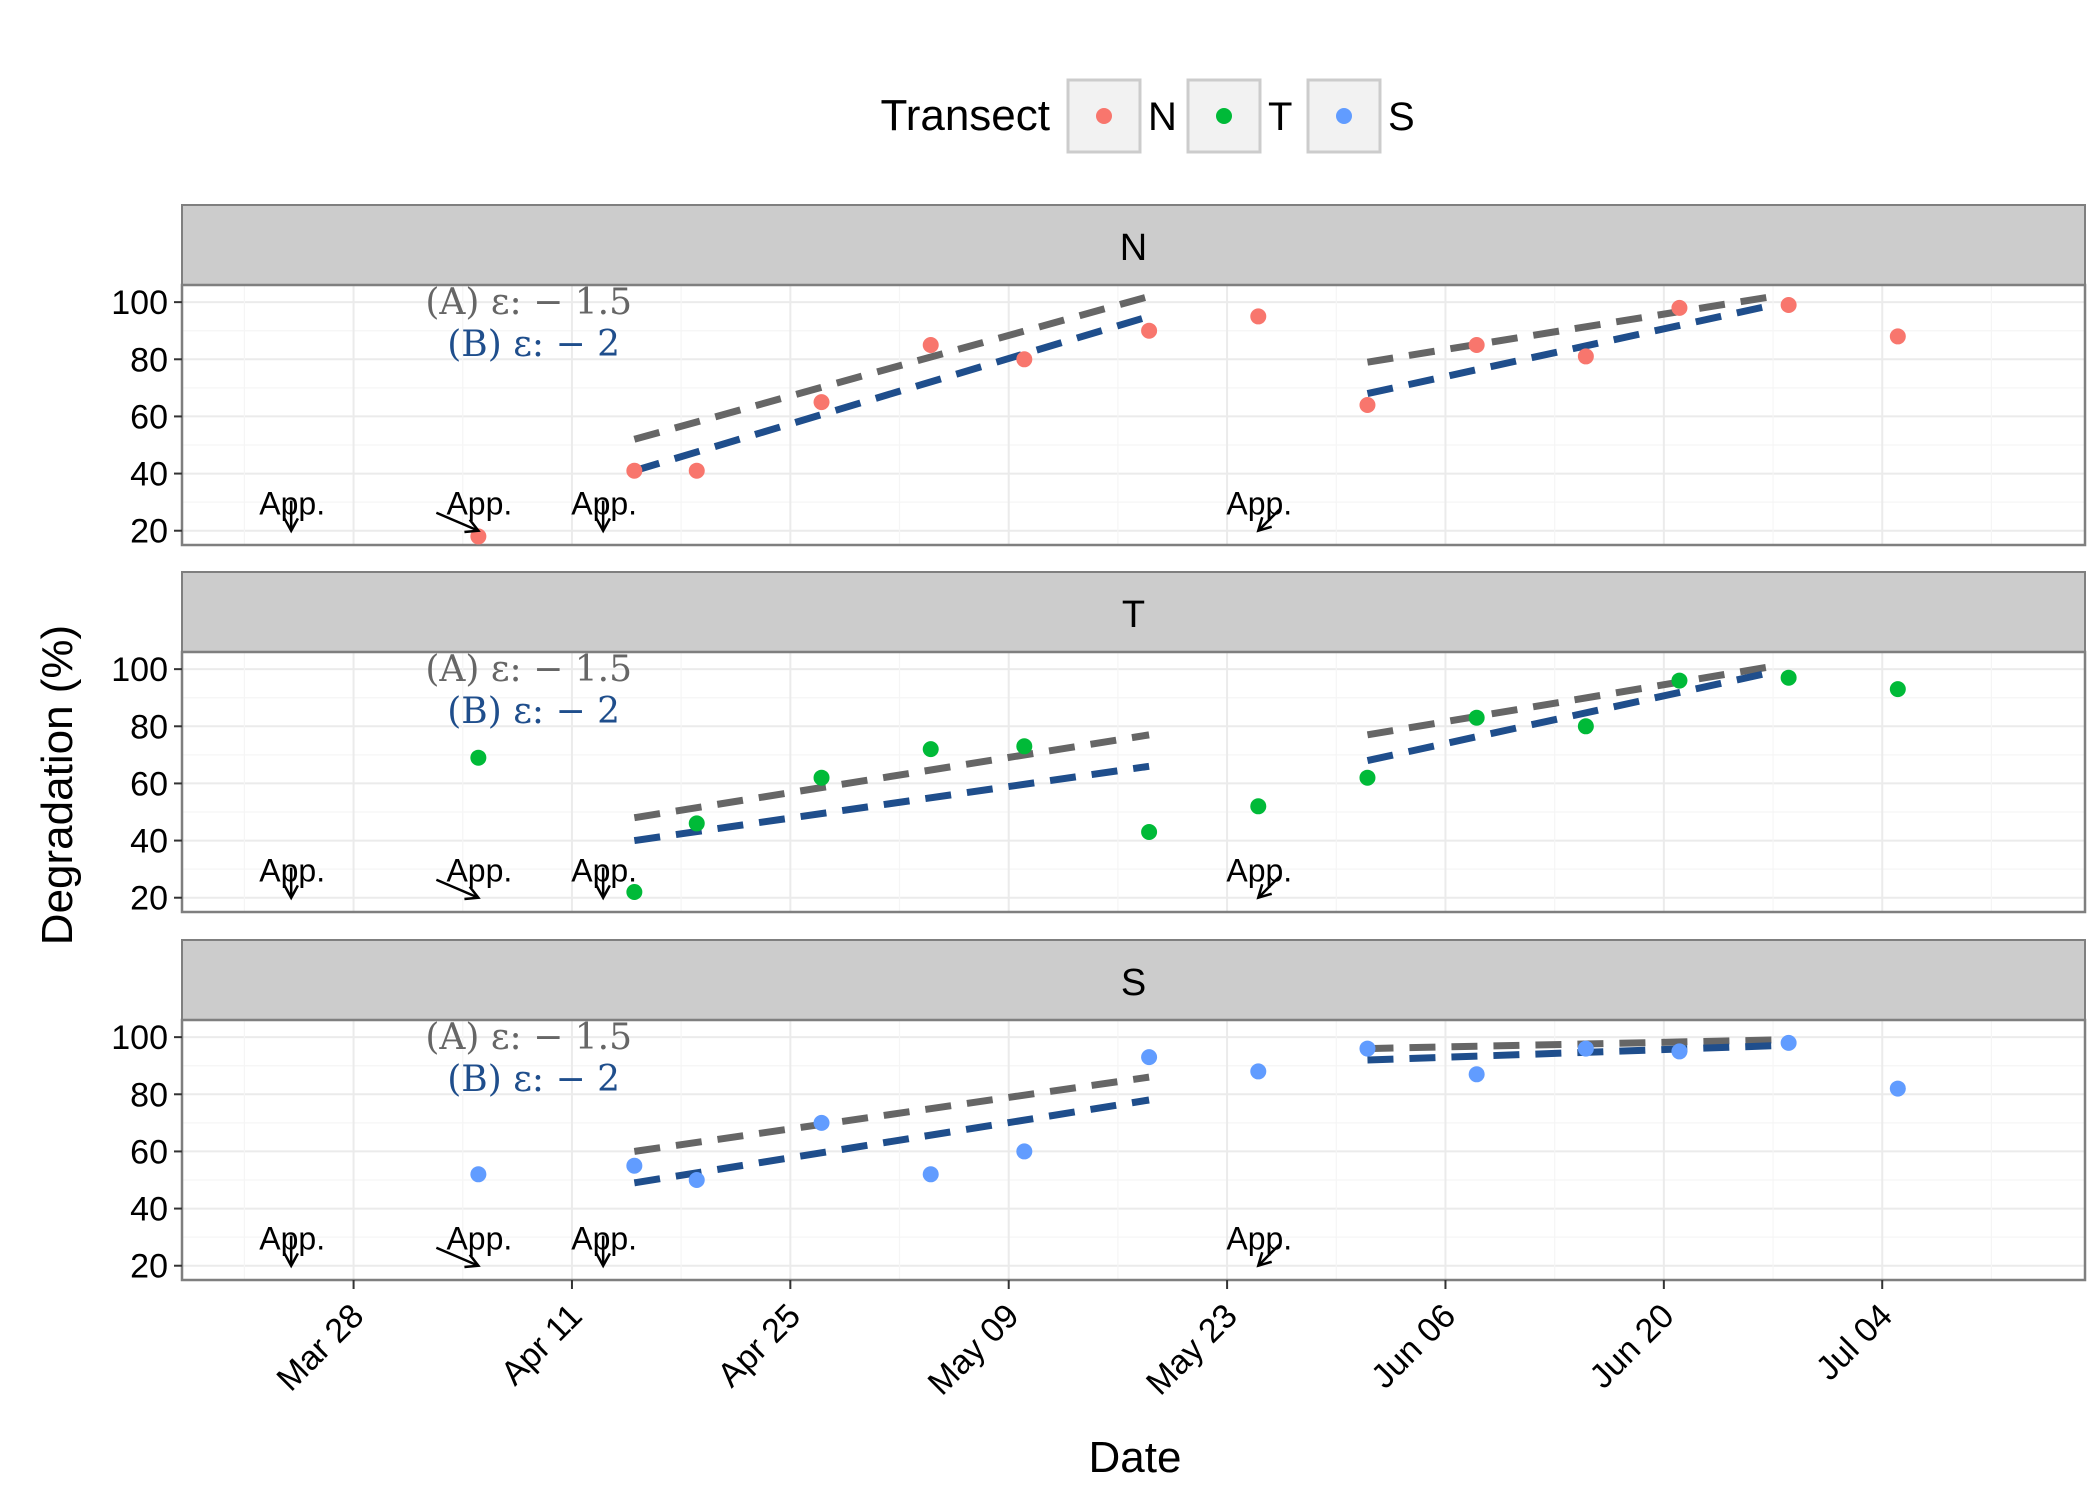 The height and width of the screenshot is (1505, 2100). What do you see at coordinates (1854, 1342) in the screenshot?
I see `x-tick-label: Jul 04` at bounding box center [1854, 1342].